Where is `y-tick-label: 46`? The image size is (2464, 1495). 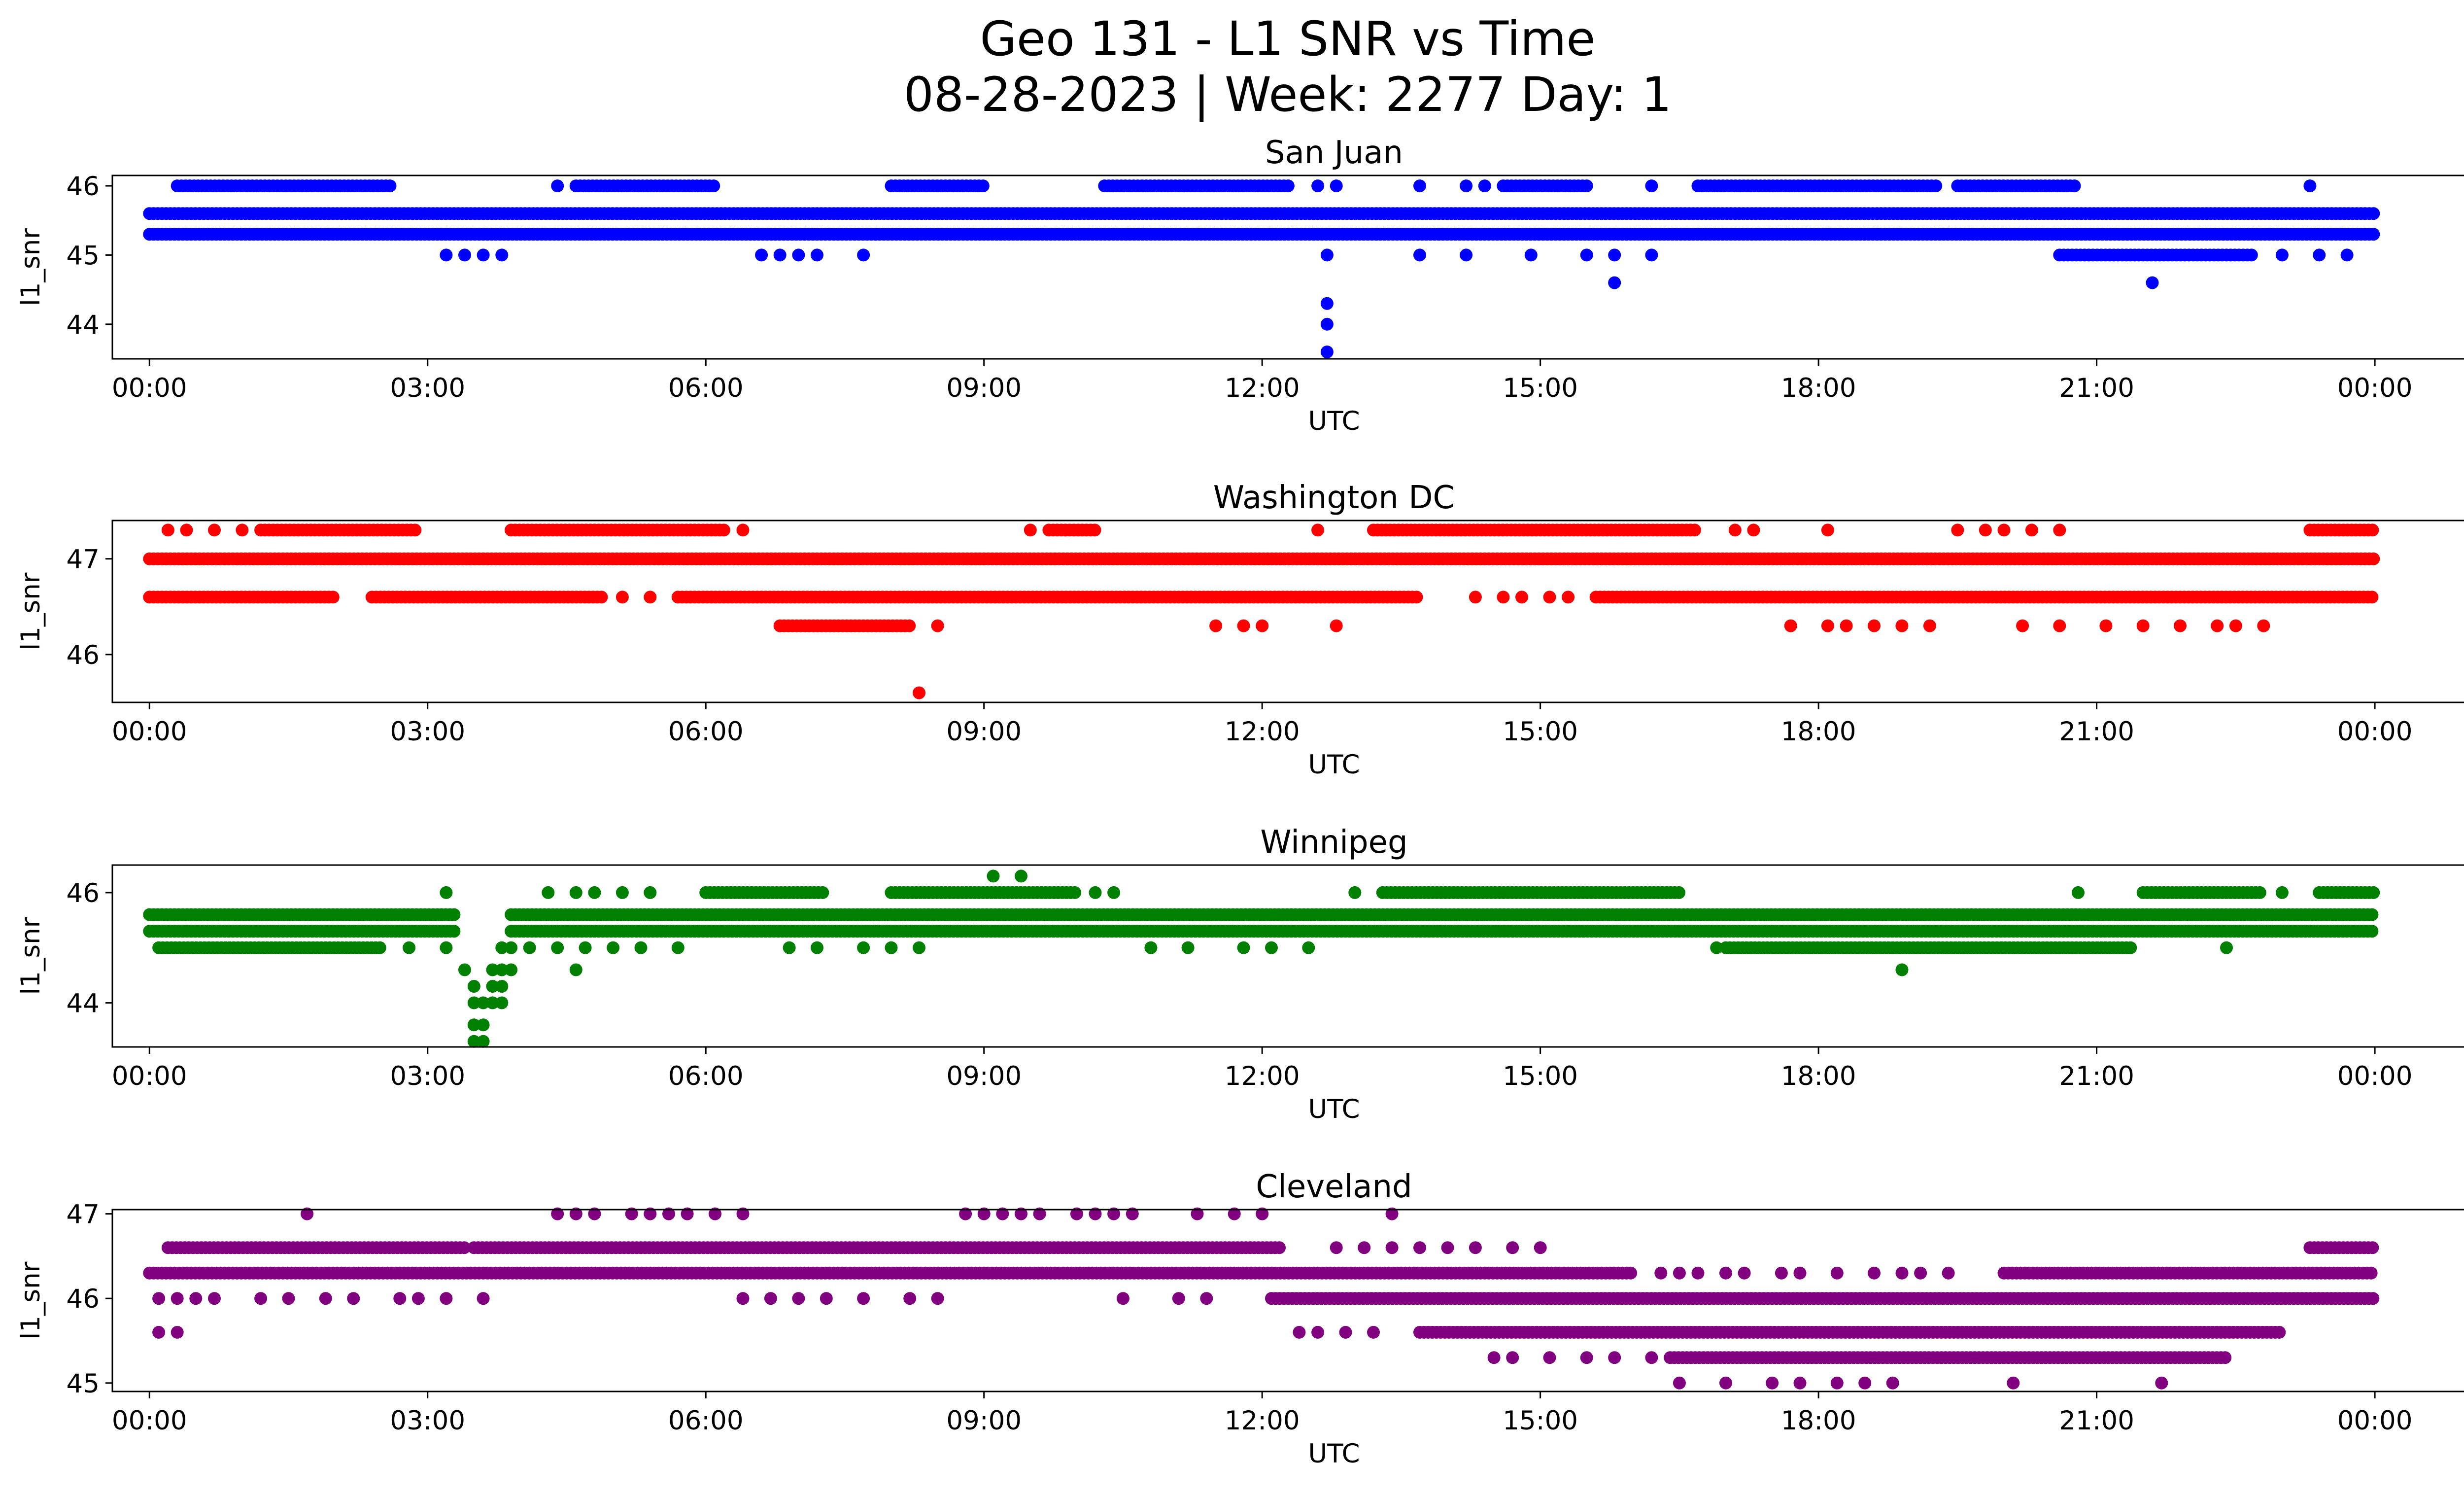 y-tick-label: 46 is located at coordinates (83, 655).